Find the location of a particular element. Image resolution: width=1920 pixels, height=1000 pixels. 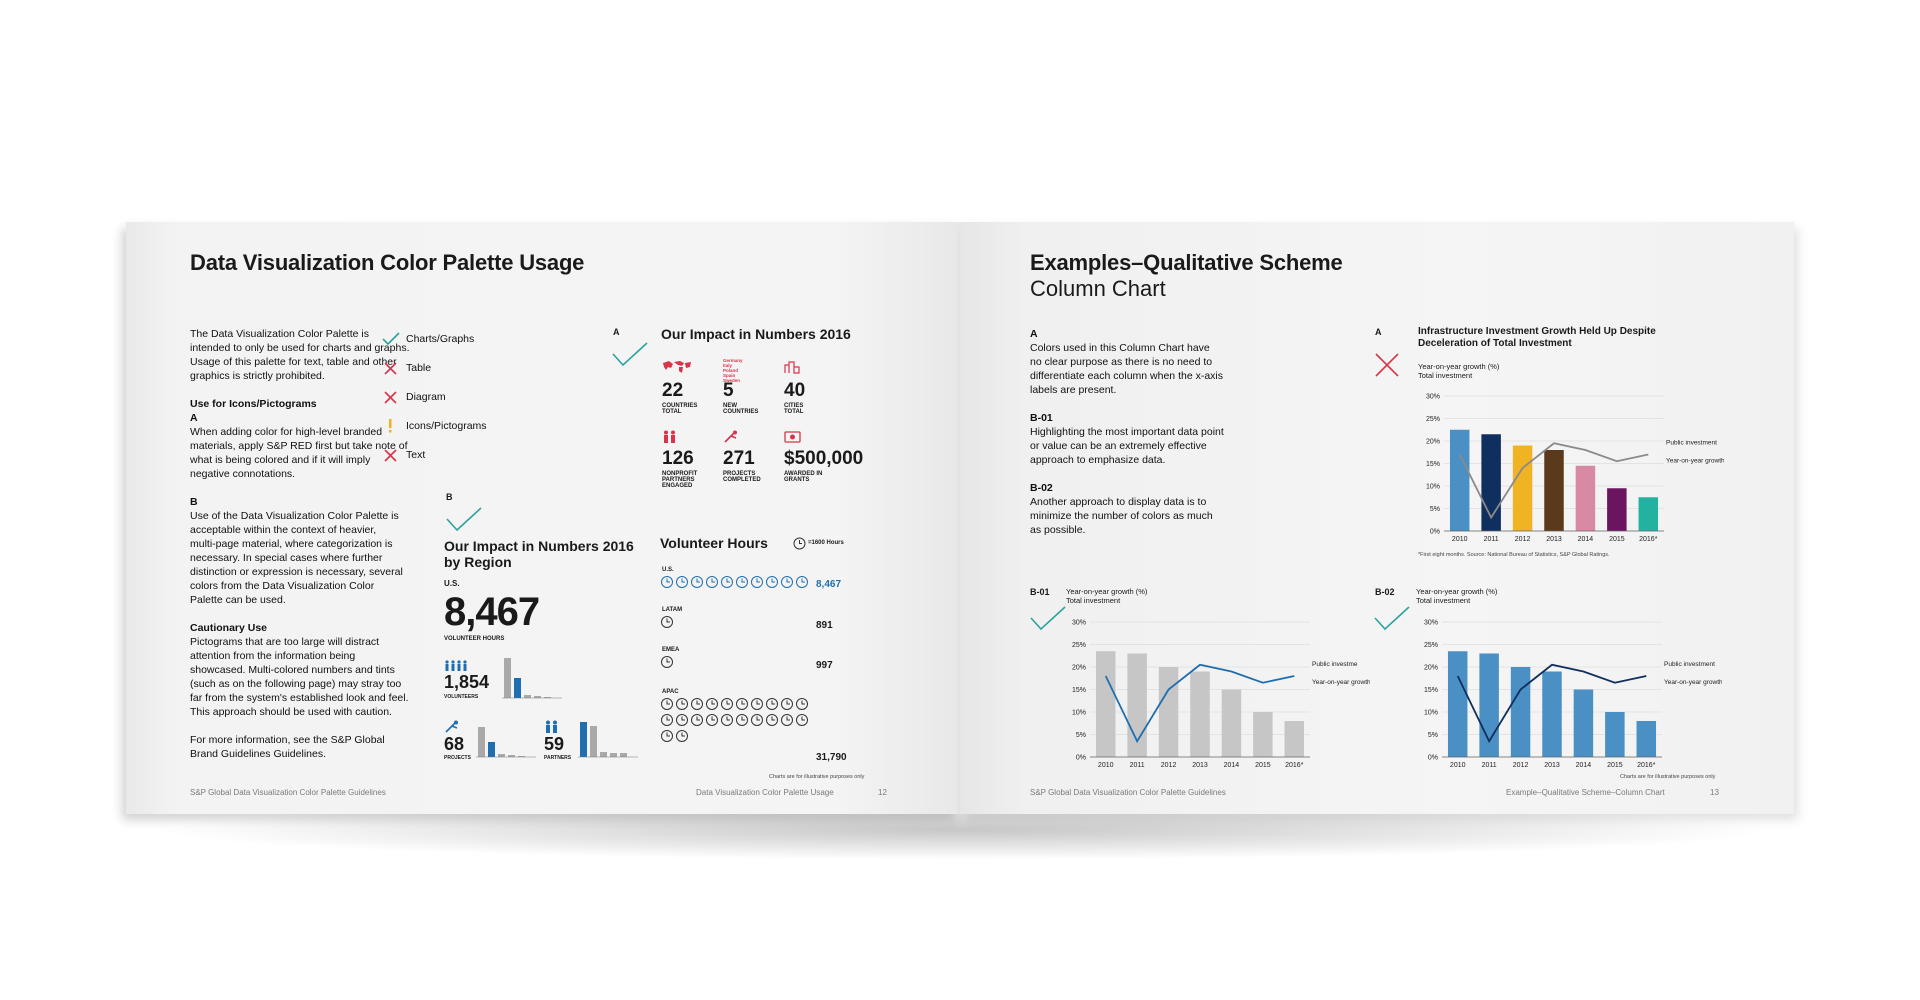

volunteer-hours-caption: VOLUNTEER HOURS is located at coordinates (474, 639).